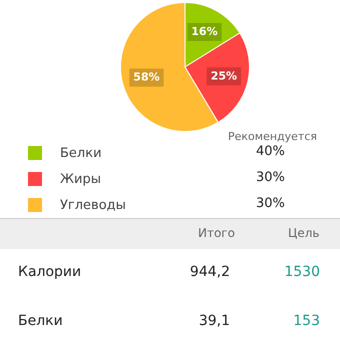 This screenshot has height=340, width=340. I want to click on text: 944,2, so click(210, 272).